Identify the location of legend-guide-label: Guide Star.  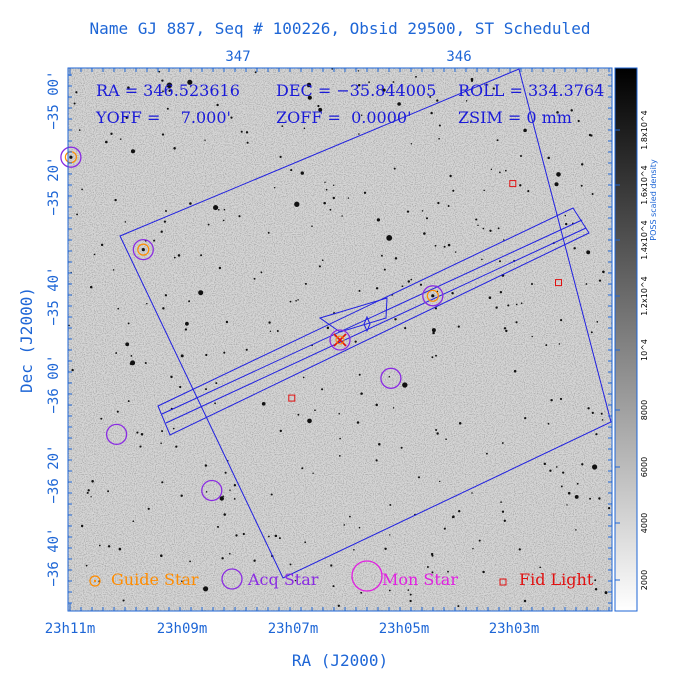
(155, 579).